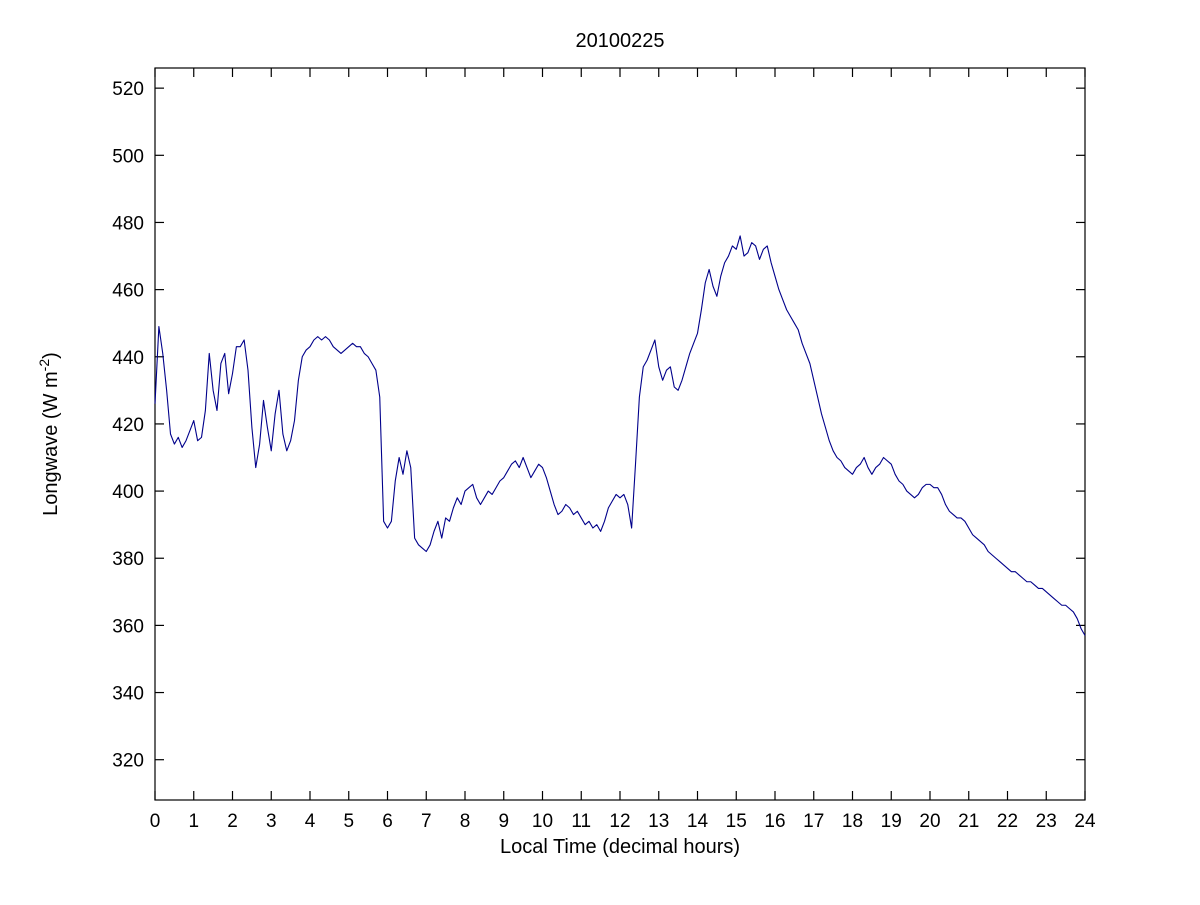 Image resolution: width=1200 pixels, height=905 pixels. What do you see at coordinates (128, 223) in the screenshot?
I see `y-tick-label: 480` at bounding box center [128, 223].